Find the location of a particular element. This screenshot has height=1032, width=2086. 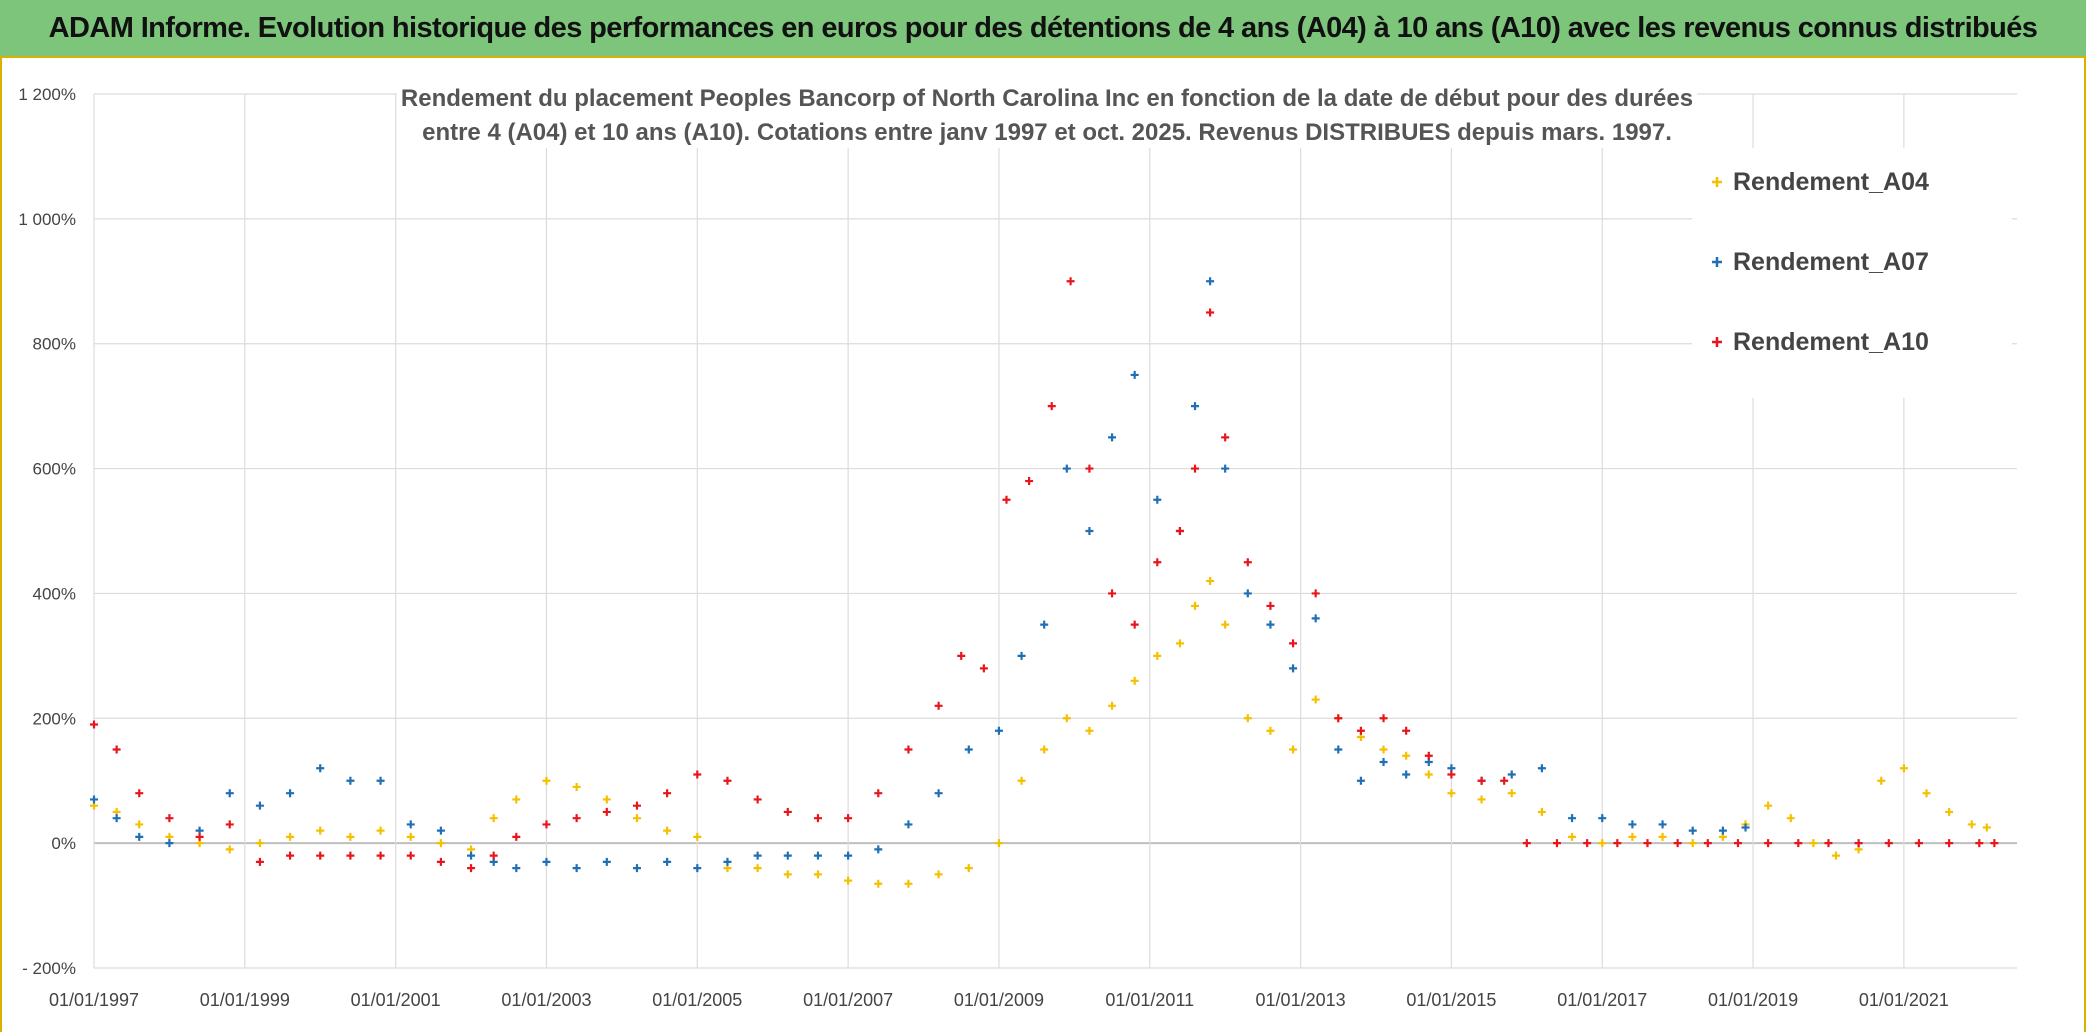

legend-item: Rendement_A07 is located at coordinates (1820, 262).